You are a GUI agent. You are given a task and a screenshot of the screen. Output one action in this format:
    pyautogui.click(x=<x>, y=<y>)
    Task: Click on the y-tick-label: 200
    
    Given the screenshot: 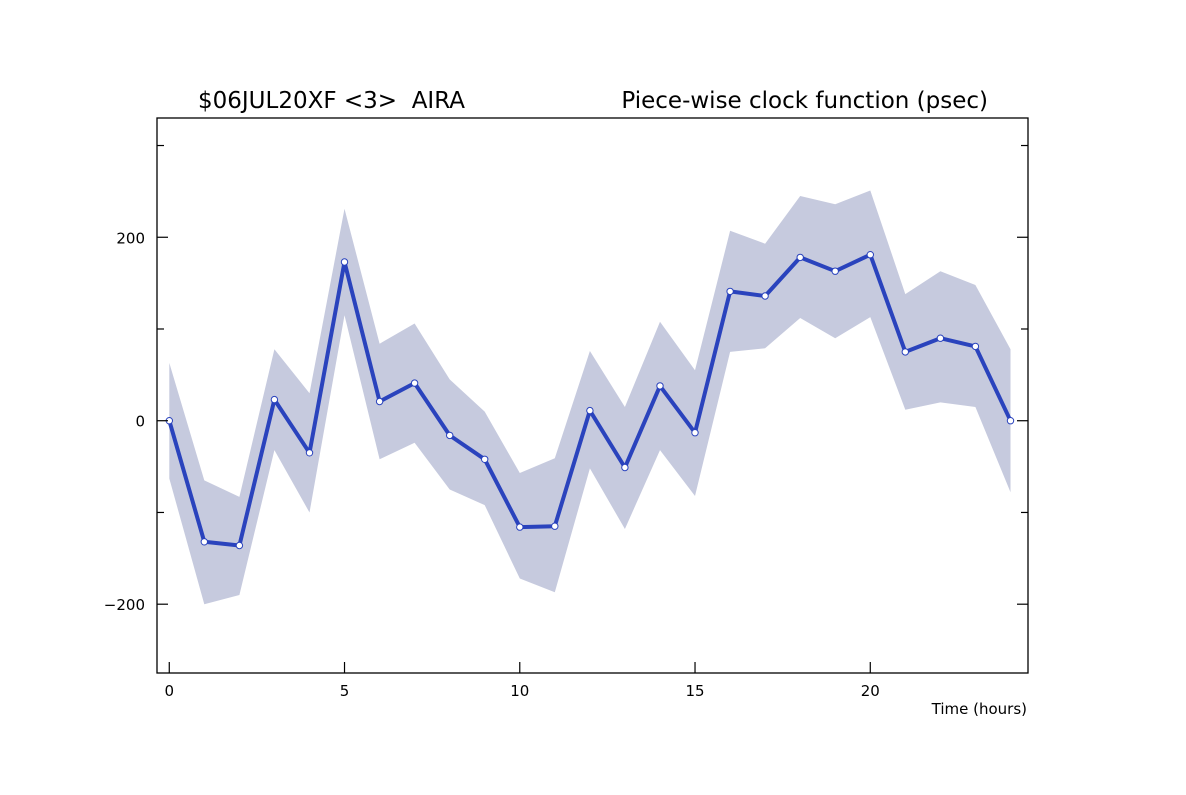 What is the action you would take?
    pyautogui.click(x=130, y=238)
    